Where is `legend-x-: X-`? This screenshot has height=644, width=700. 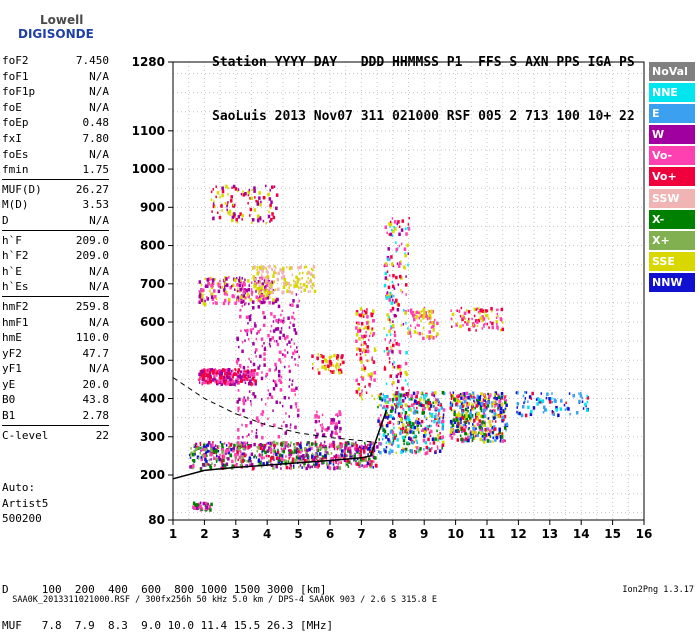
legend-x-: X- is located at coordinates (672, 219).